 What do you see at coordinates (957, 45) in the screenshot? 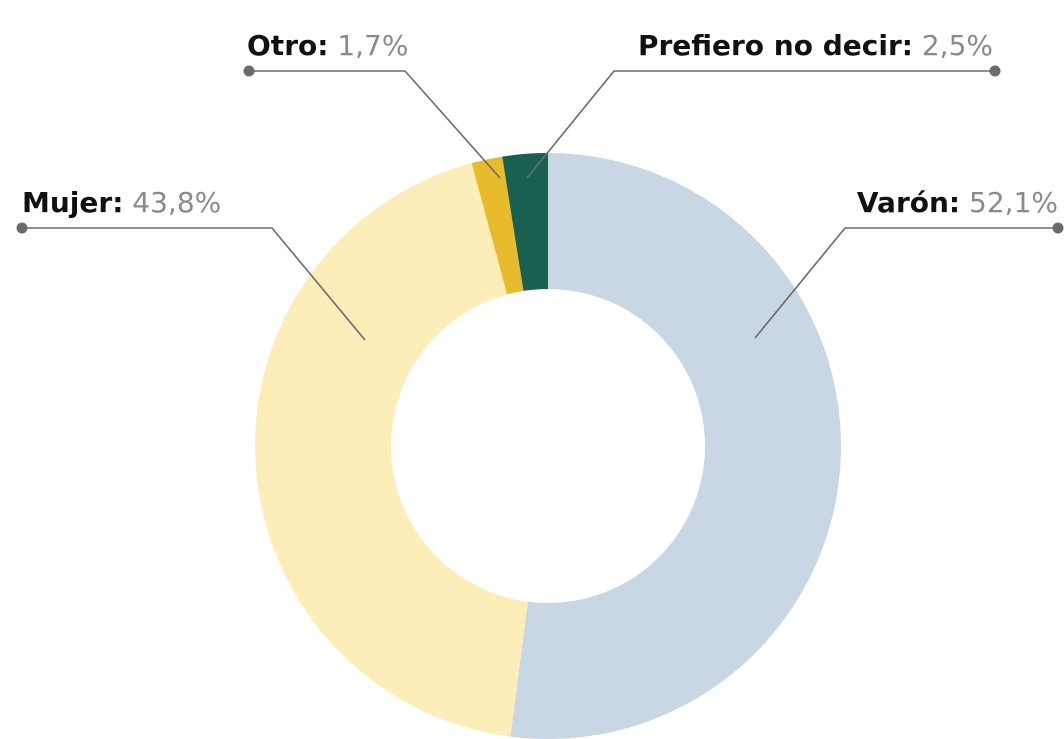
I see `slice-value: 2,5%` at bounding box center [957, 45].